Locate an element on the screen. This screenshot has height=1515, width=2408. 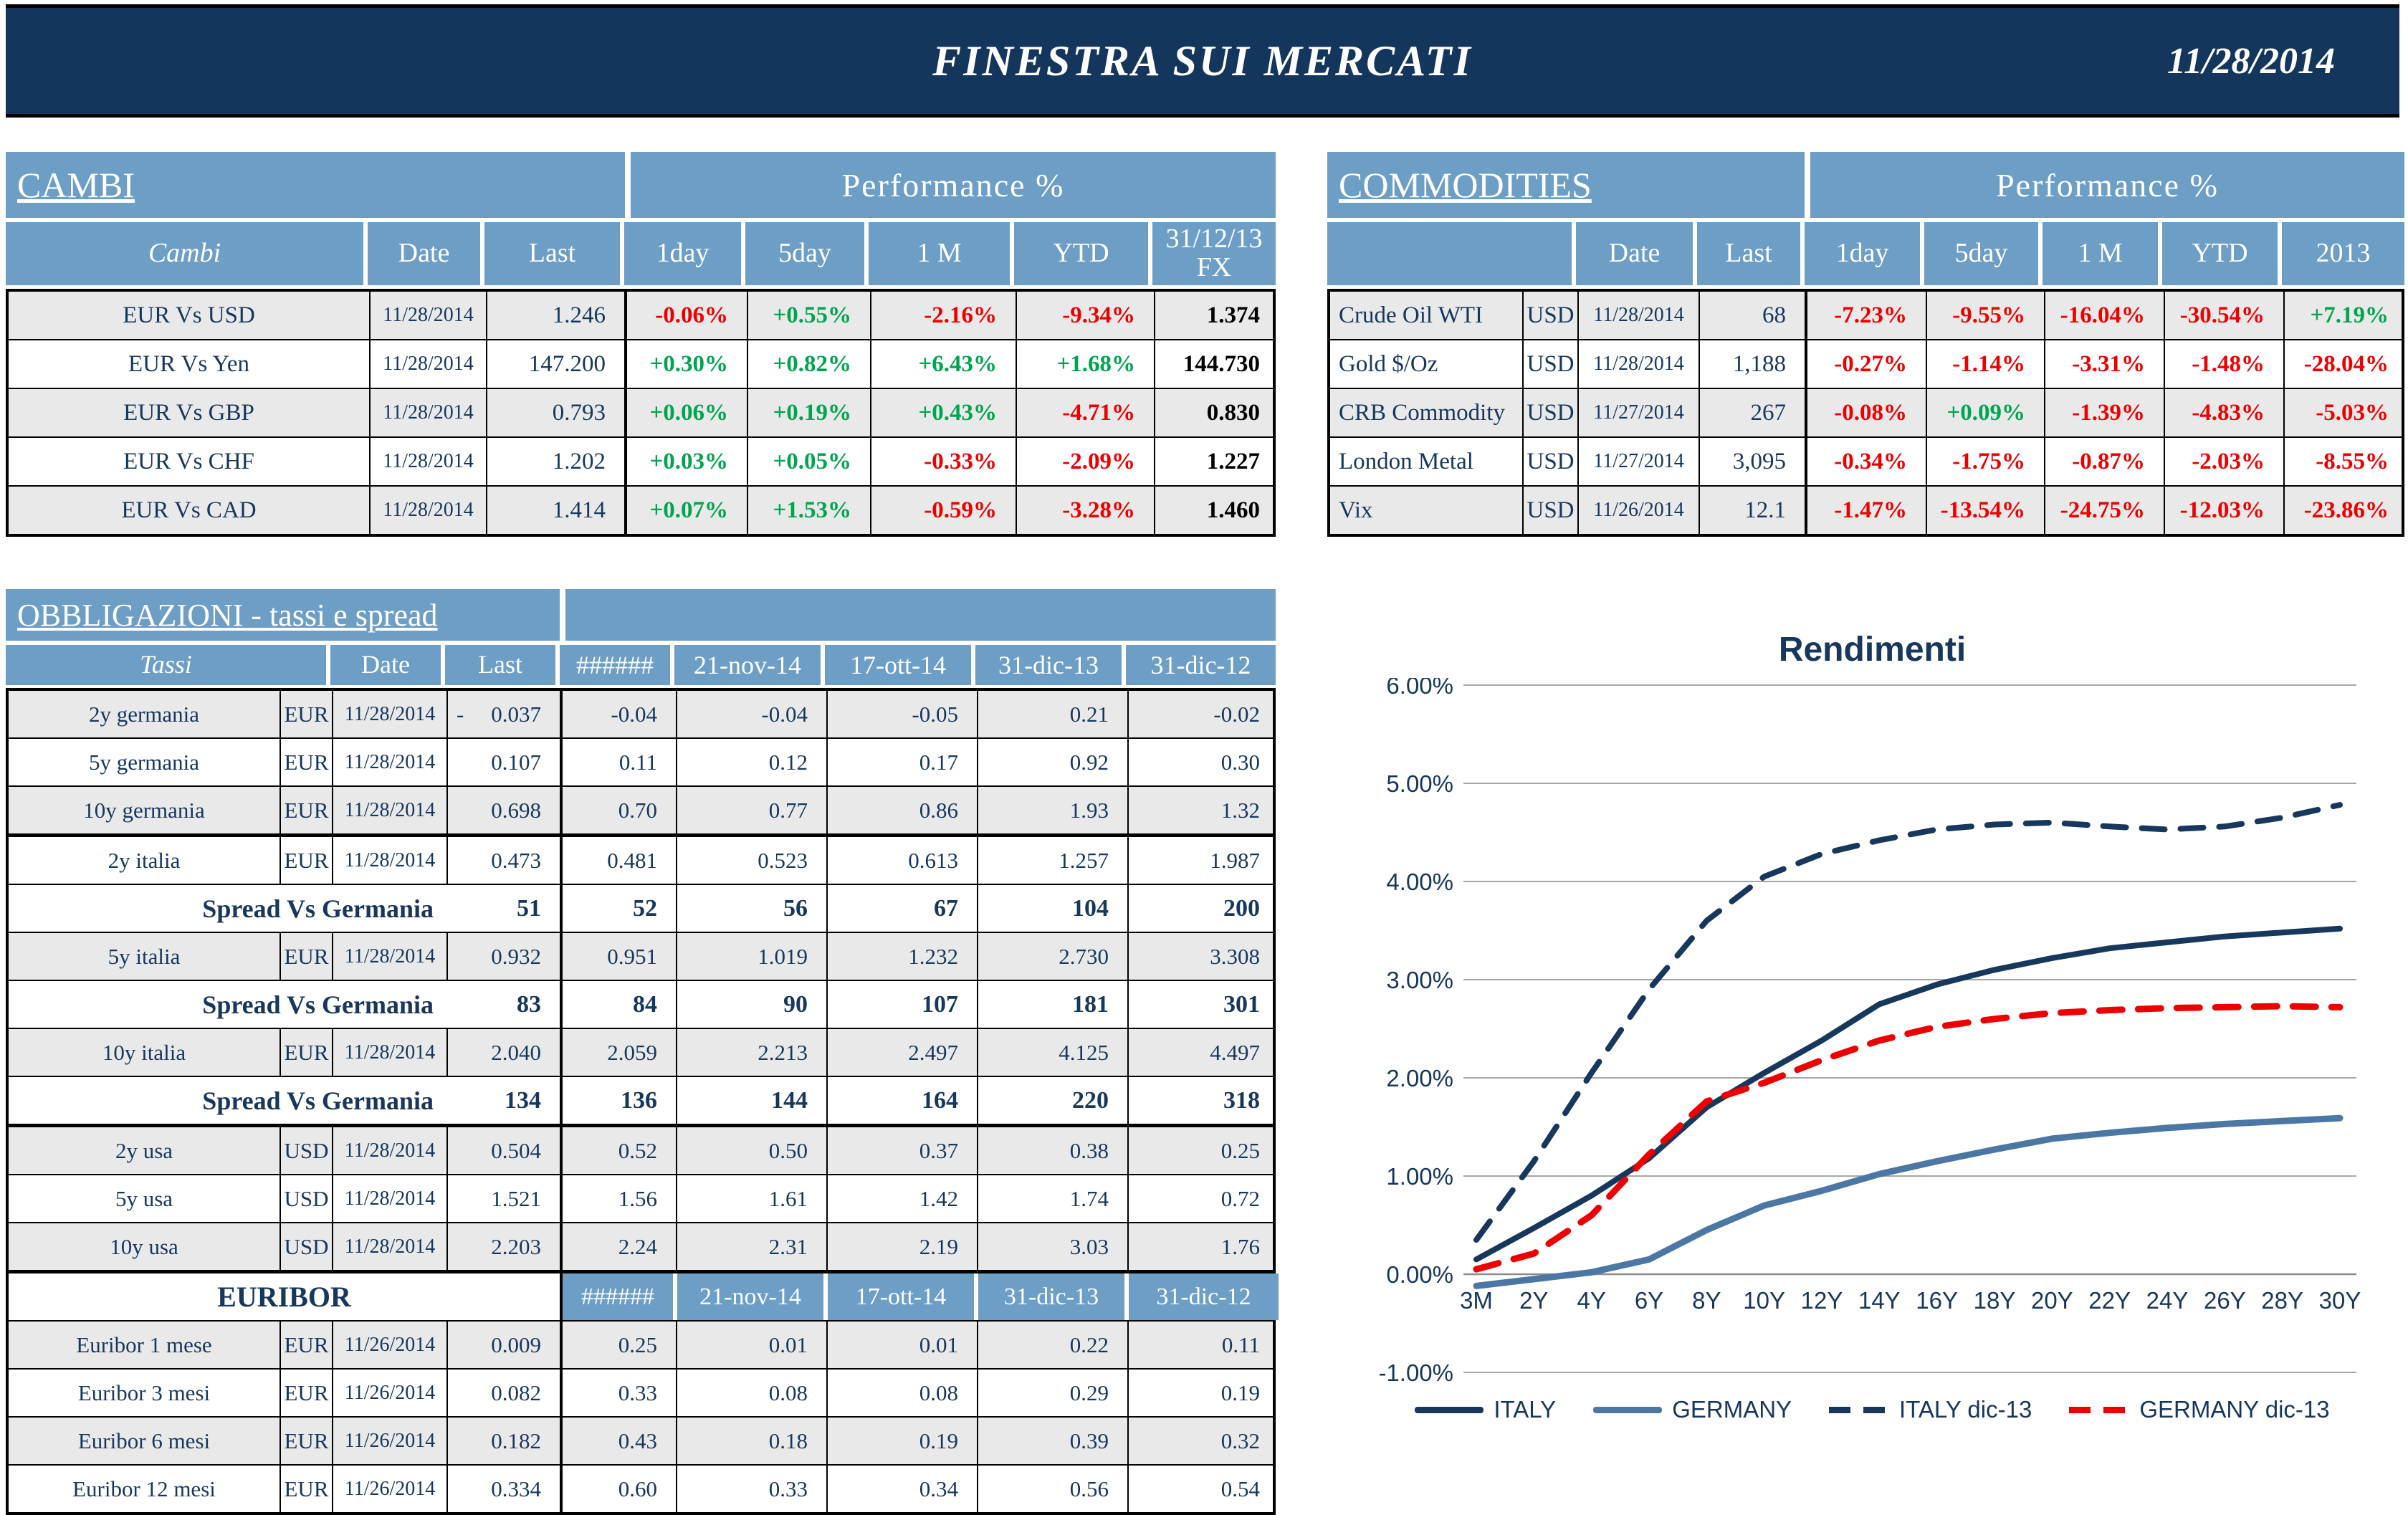
hist-value: 1.76 is located at coordinates (1240, 1246).